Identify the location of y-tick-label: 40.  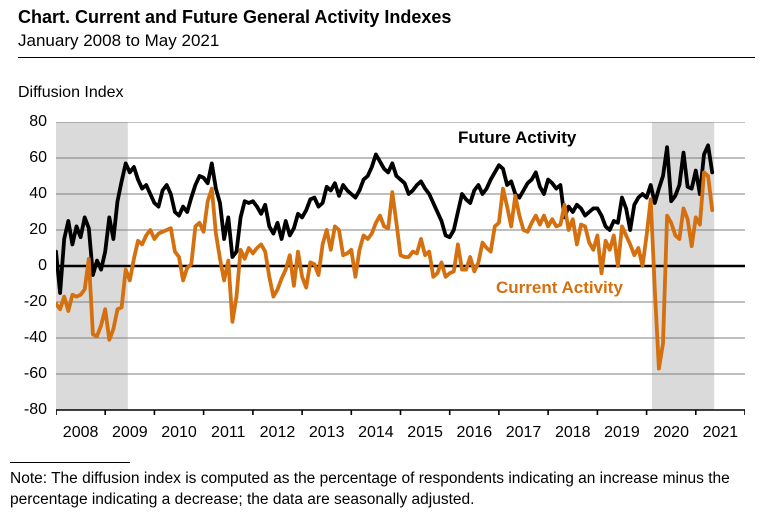
(38, 193).